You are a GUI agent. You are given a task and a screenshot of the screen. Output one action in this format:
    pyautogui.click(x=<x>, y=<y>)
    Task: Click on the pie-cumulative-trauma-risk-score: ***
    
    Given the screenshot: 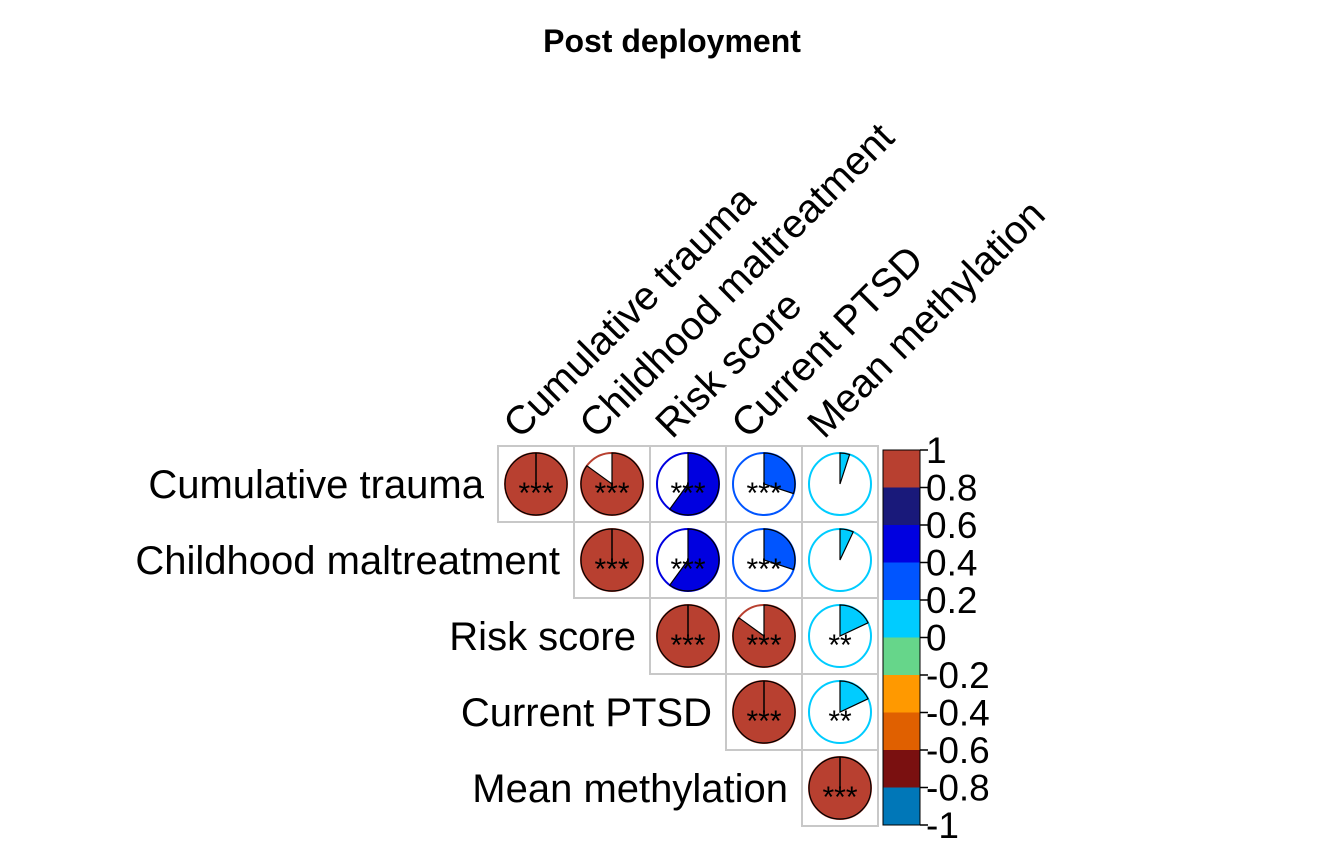 What is the action you would take?
    pyautogui.click(x=688, y=484)
    